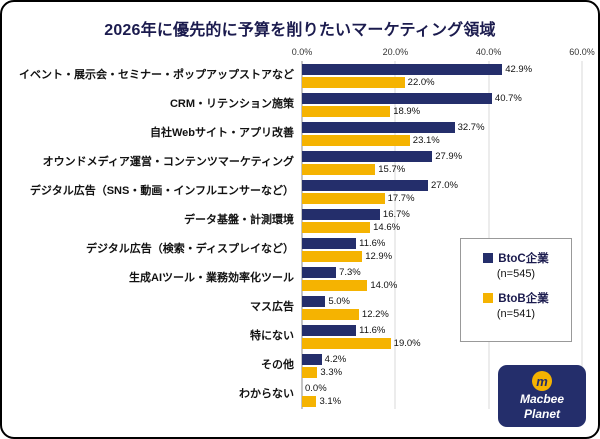 The height and width of the screenshot is (439, 600). I want to click on bar-line-btoc: 42.9%, so click(442, 69).